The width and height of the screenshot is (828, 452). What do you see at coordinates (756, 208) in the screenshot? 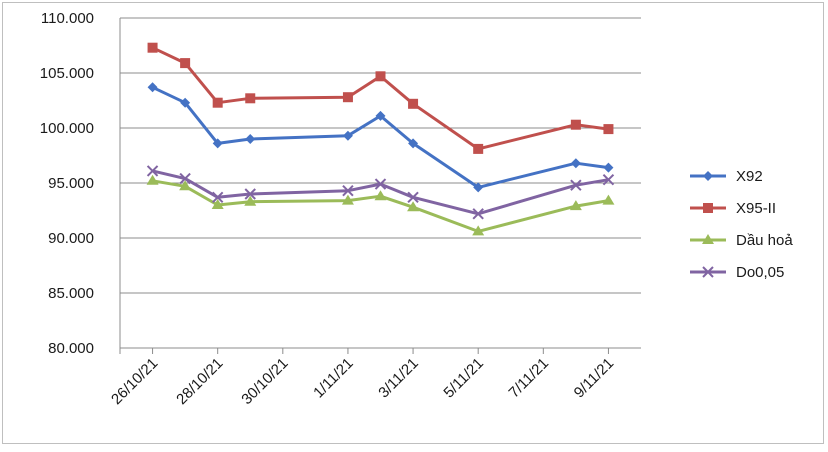
I see `legend-label: X95-II` at bounding box center [756, 208].